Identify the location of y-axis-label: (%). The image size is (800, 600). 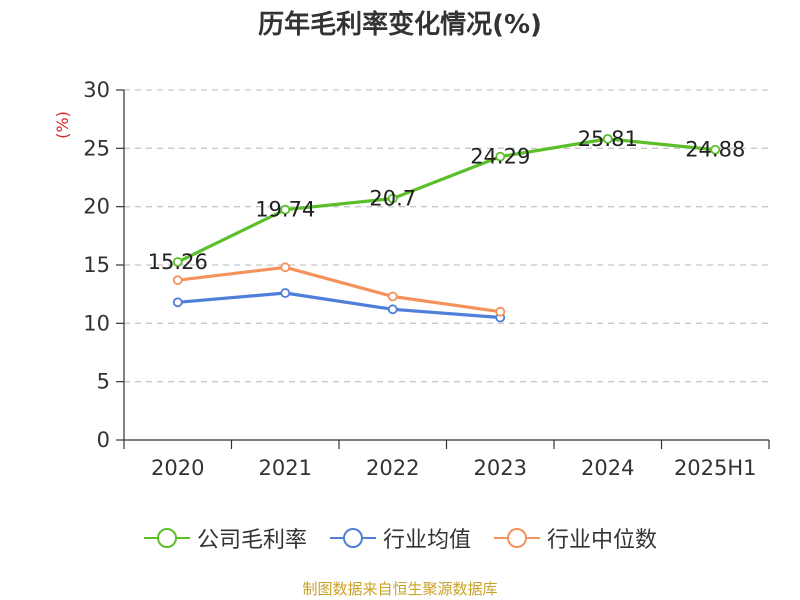
(62, 125).